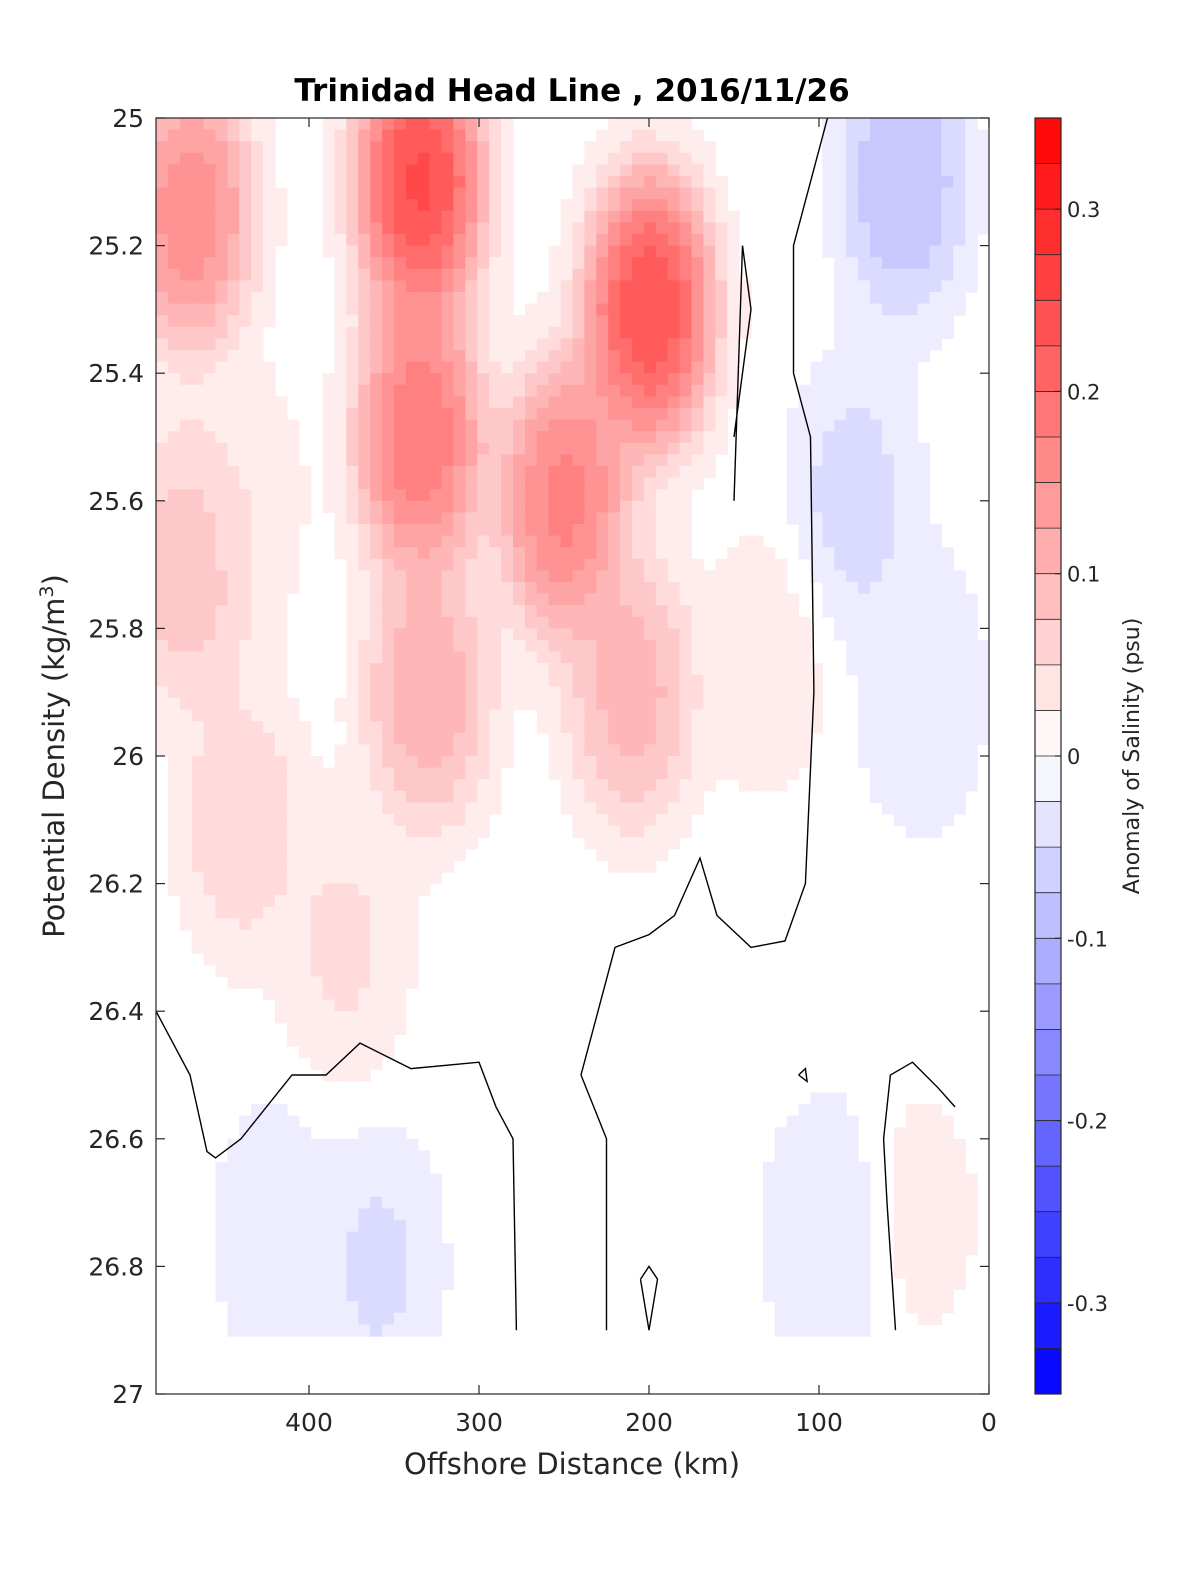 This screenshot has height=1575, width=1200. What do you see at coordinates (116, 373) in the screenshot?
I see `y-tick-label: 25.4` at bounding box center [116, 373].